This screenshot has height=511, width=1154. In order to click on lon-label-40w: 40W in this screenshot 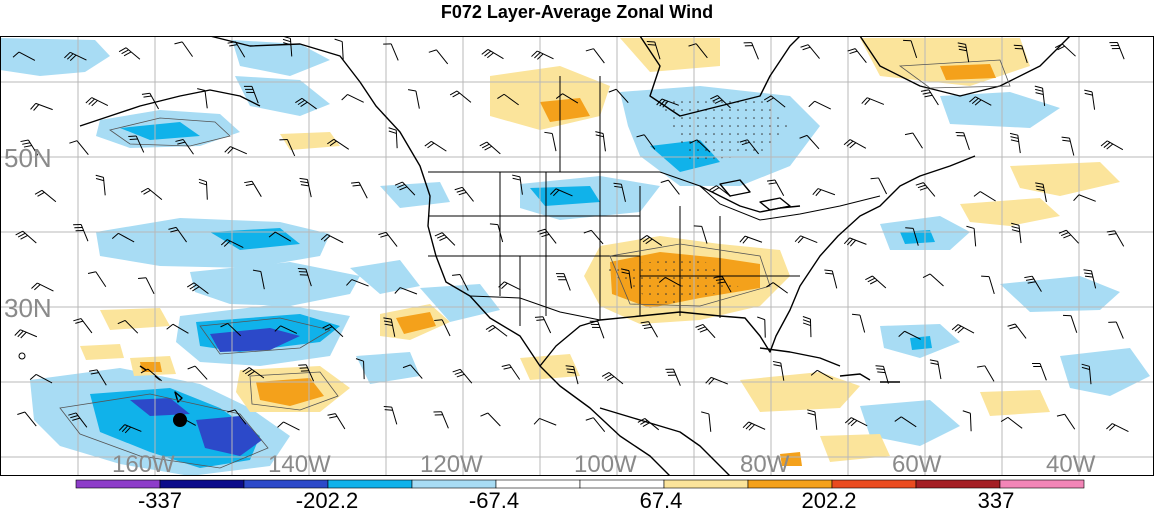, I will do `click(1071, 463)`.